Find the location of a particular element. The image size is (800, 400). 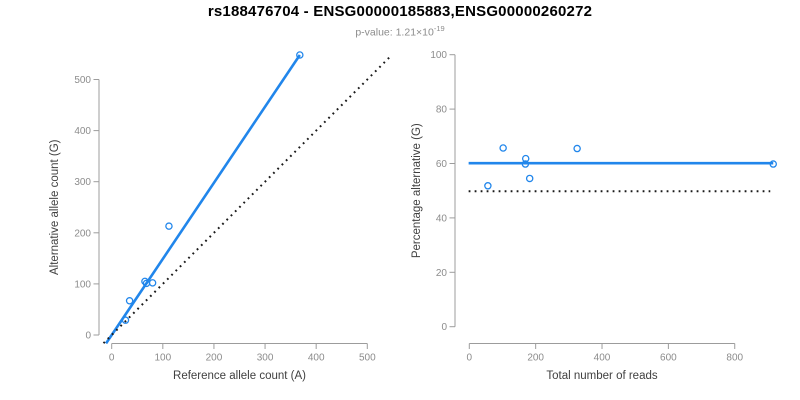

right-panel-x-tick-label: 400 is located at coordinates (602, 358).